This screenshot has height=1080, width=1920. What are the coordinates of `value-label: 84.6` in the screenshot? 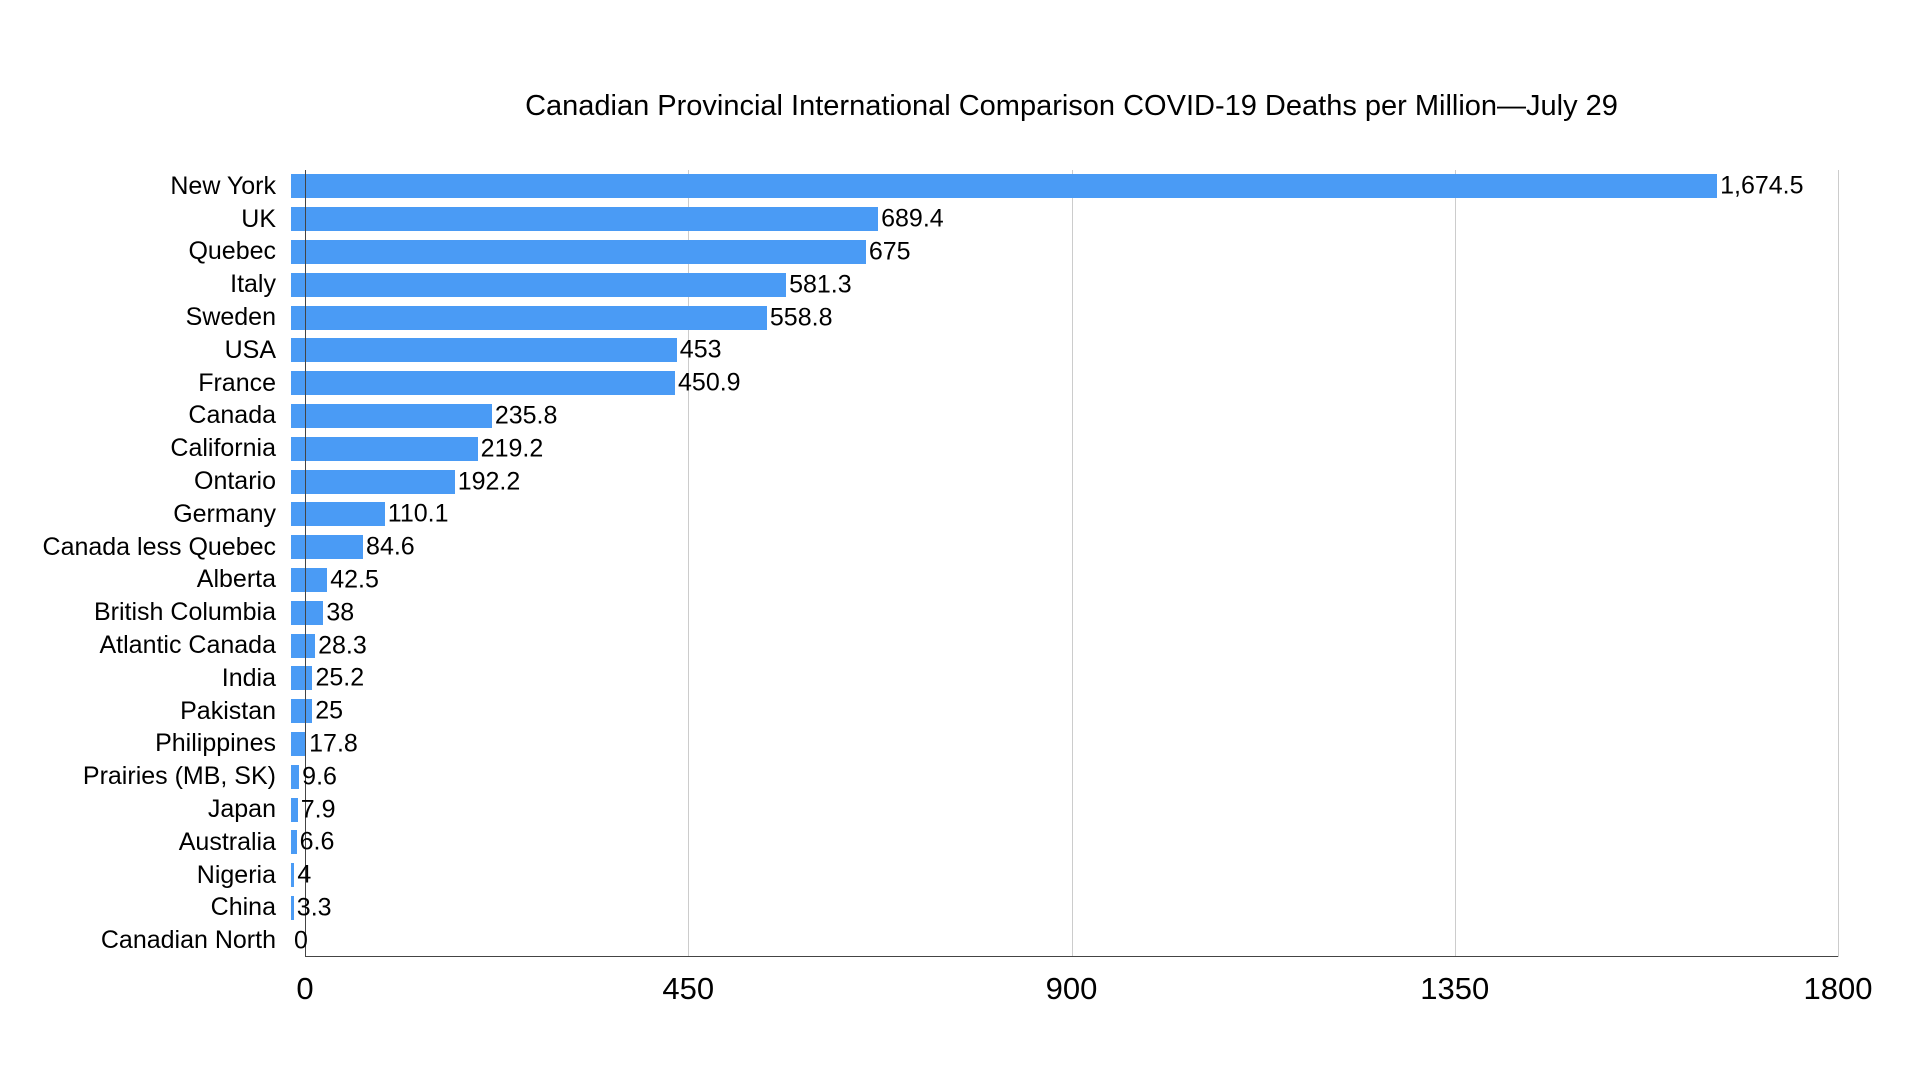 It's located at (390, 546).